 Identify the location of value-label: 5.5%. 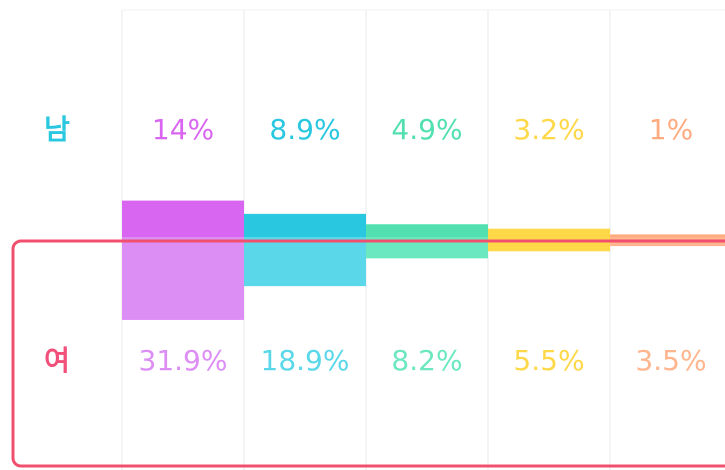
(548, 360).